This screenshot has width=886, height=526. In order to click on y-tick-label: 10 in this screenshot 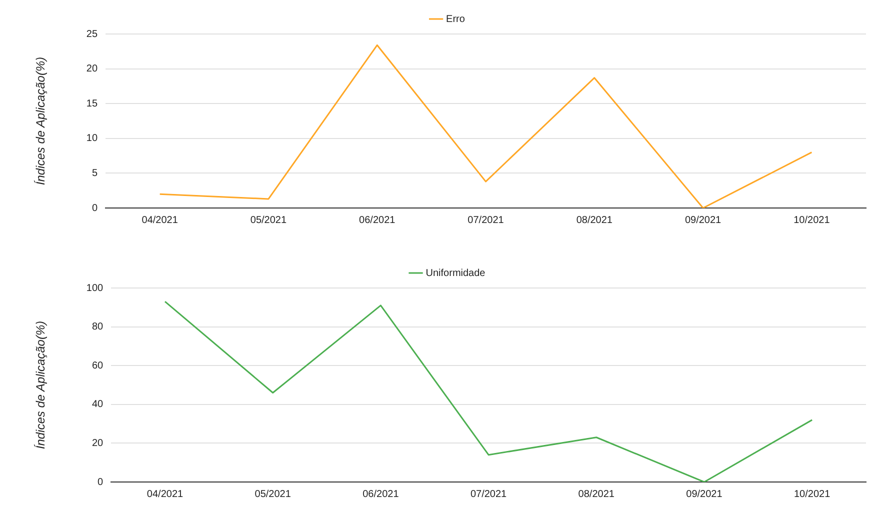, I will do `click(92, 138)`.